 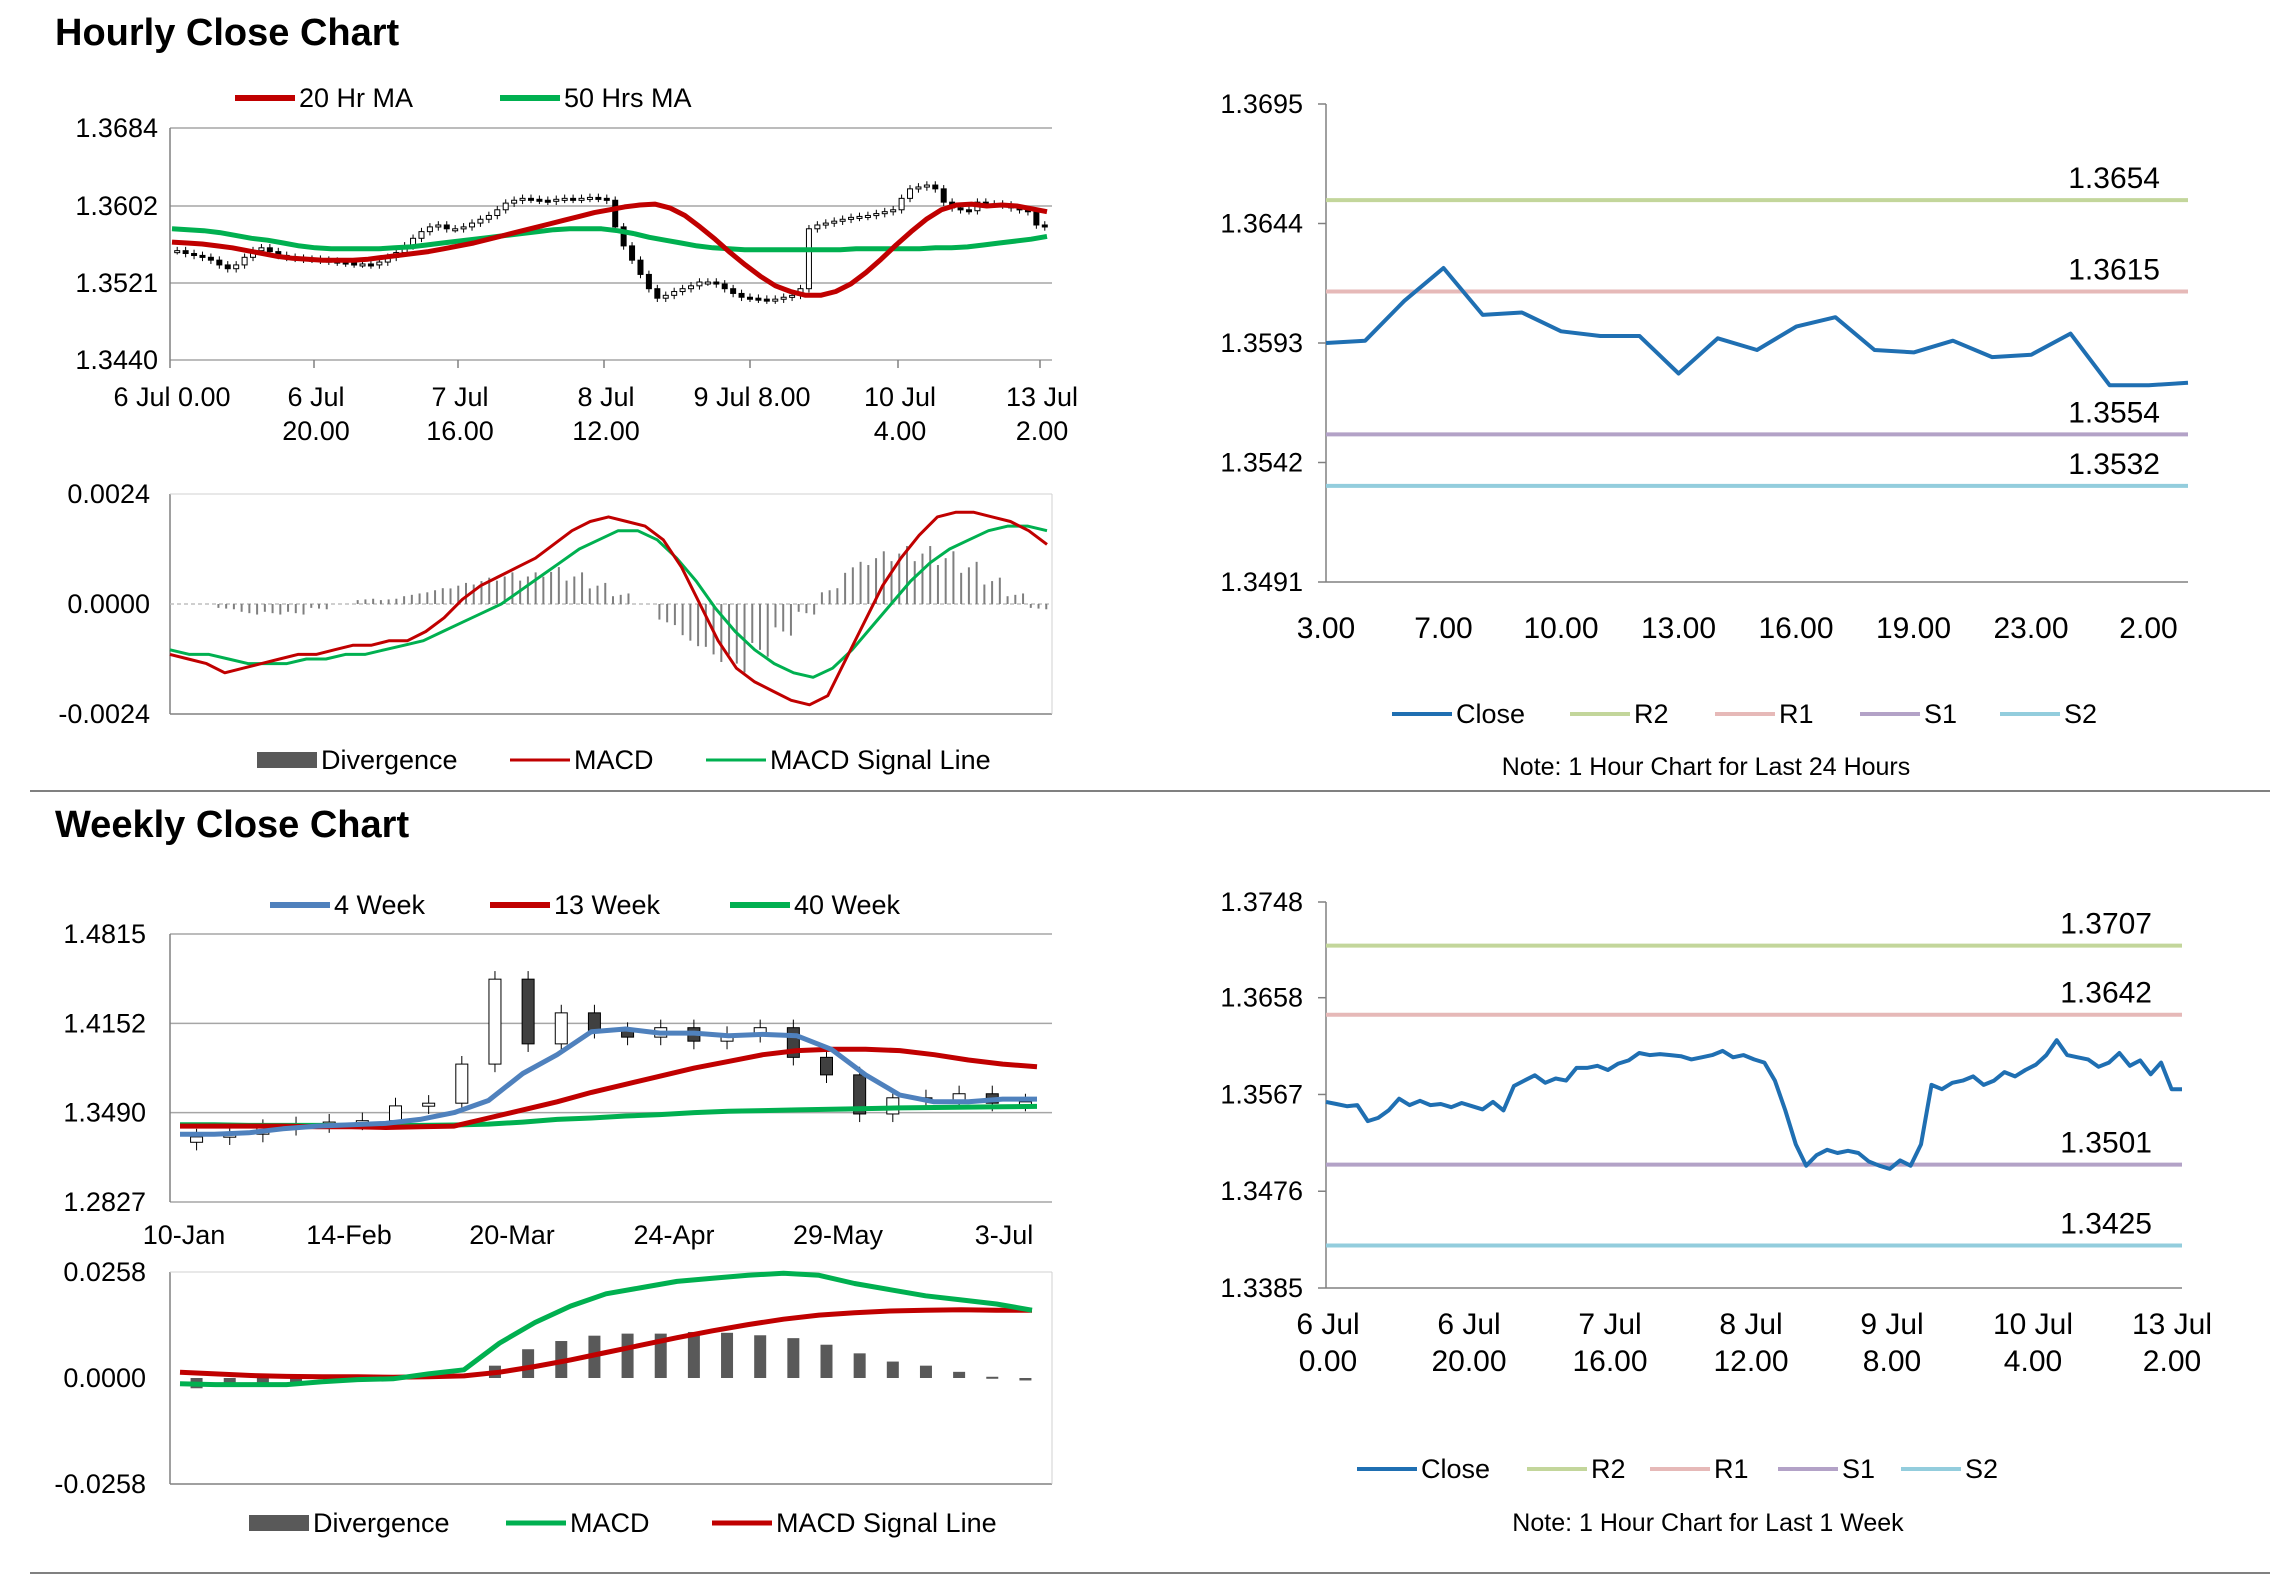 I want to click on hourly-price-xtick: 7 Jul, so click(x=459, y=397).